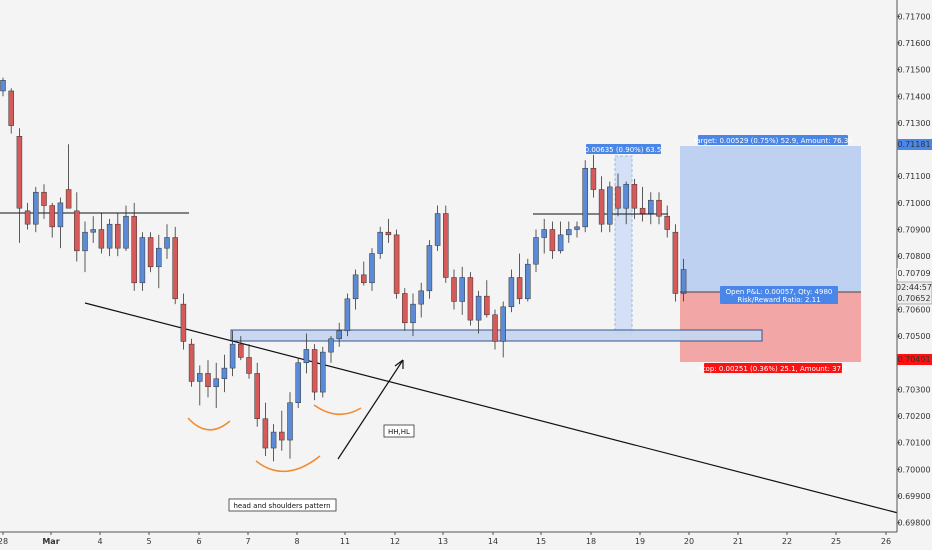  Describe the element at coordinates (738, 541) in the screenshot. I see `time-tick-label: 21` at that location.